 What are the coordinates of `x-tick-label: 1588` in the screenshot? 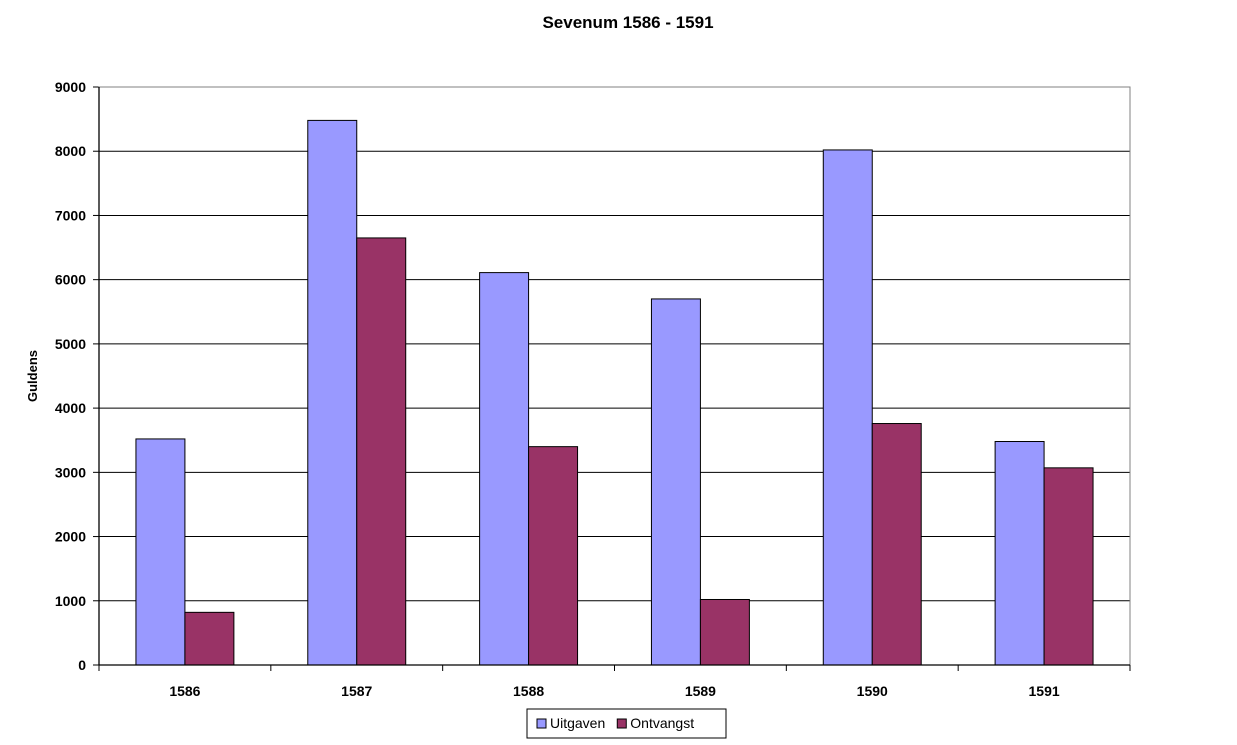 It's located at (528, 691).